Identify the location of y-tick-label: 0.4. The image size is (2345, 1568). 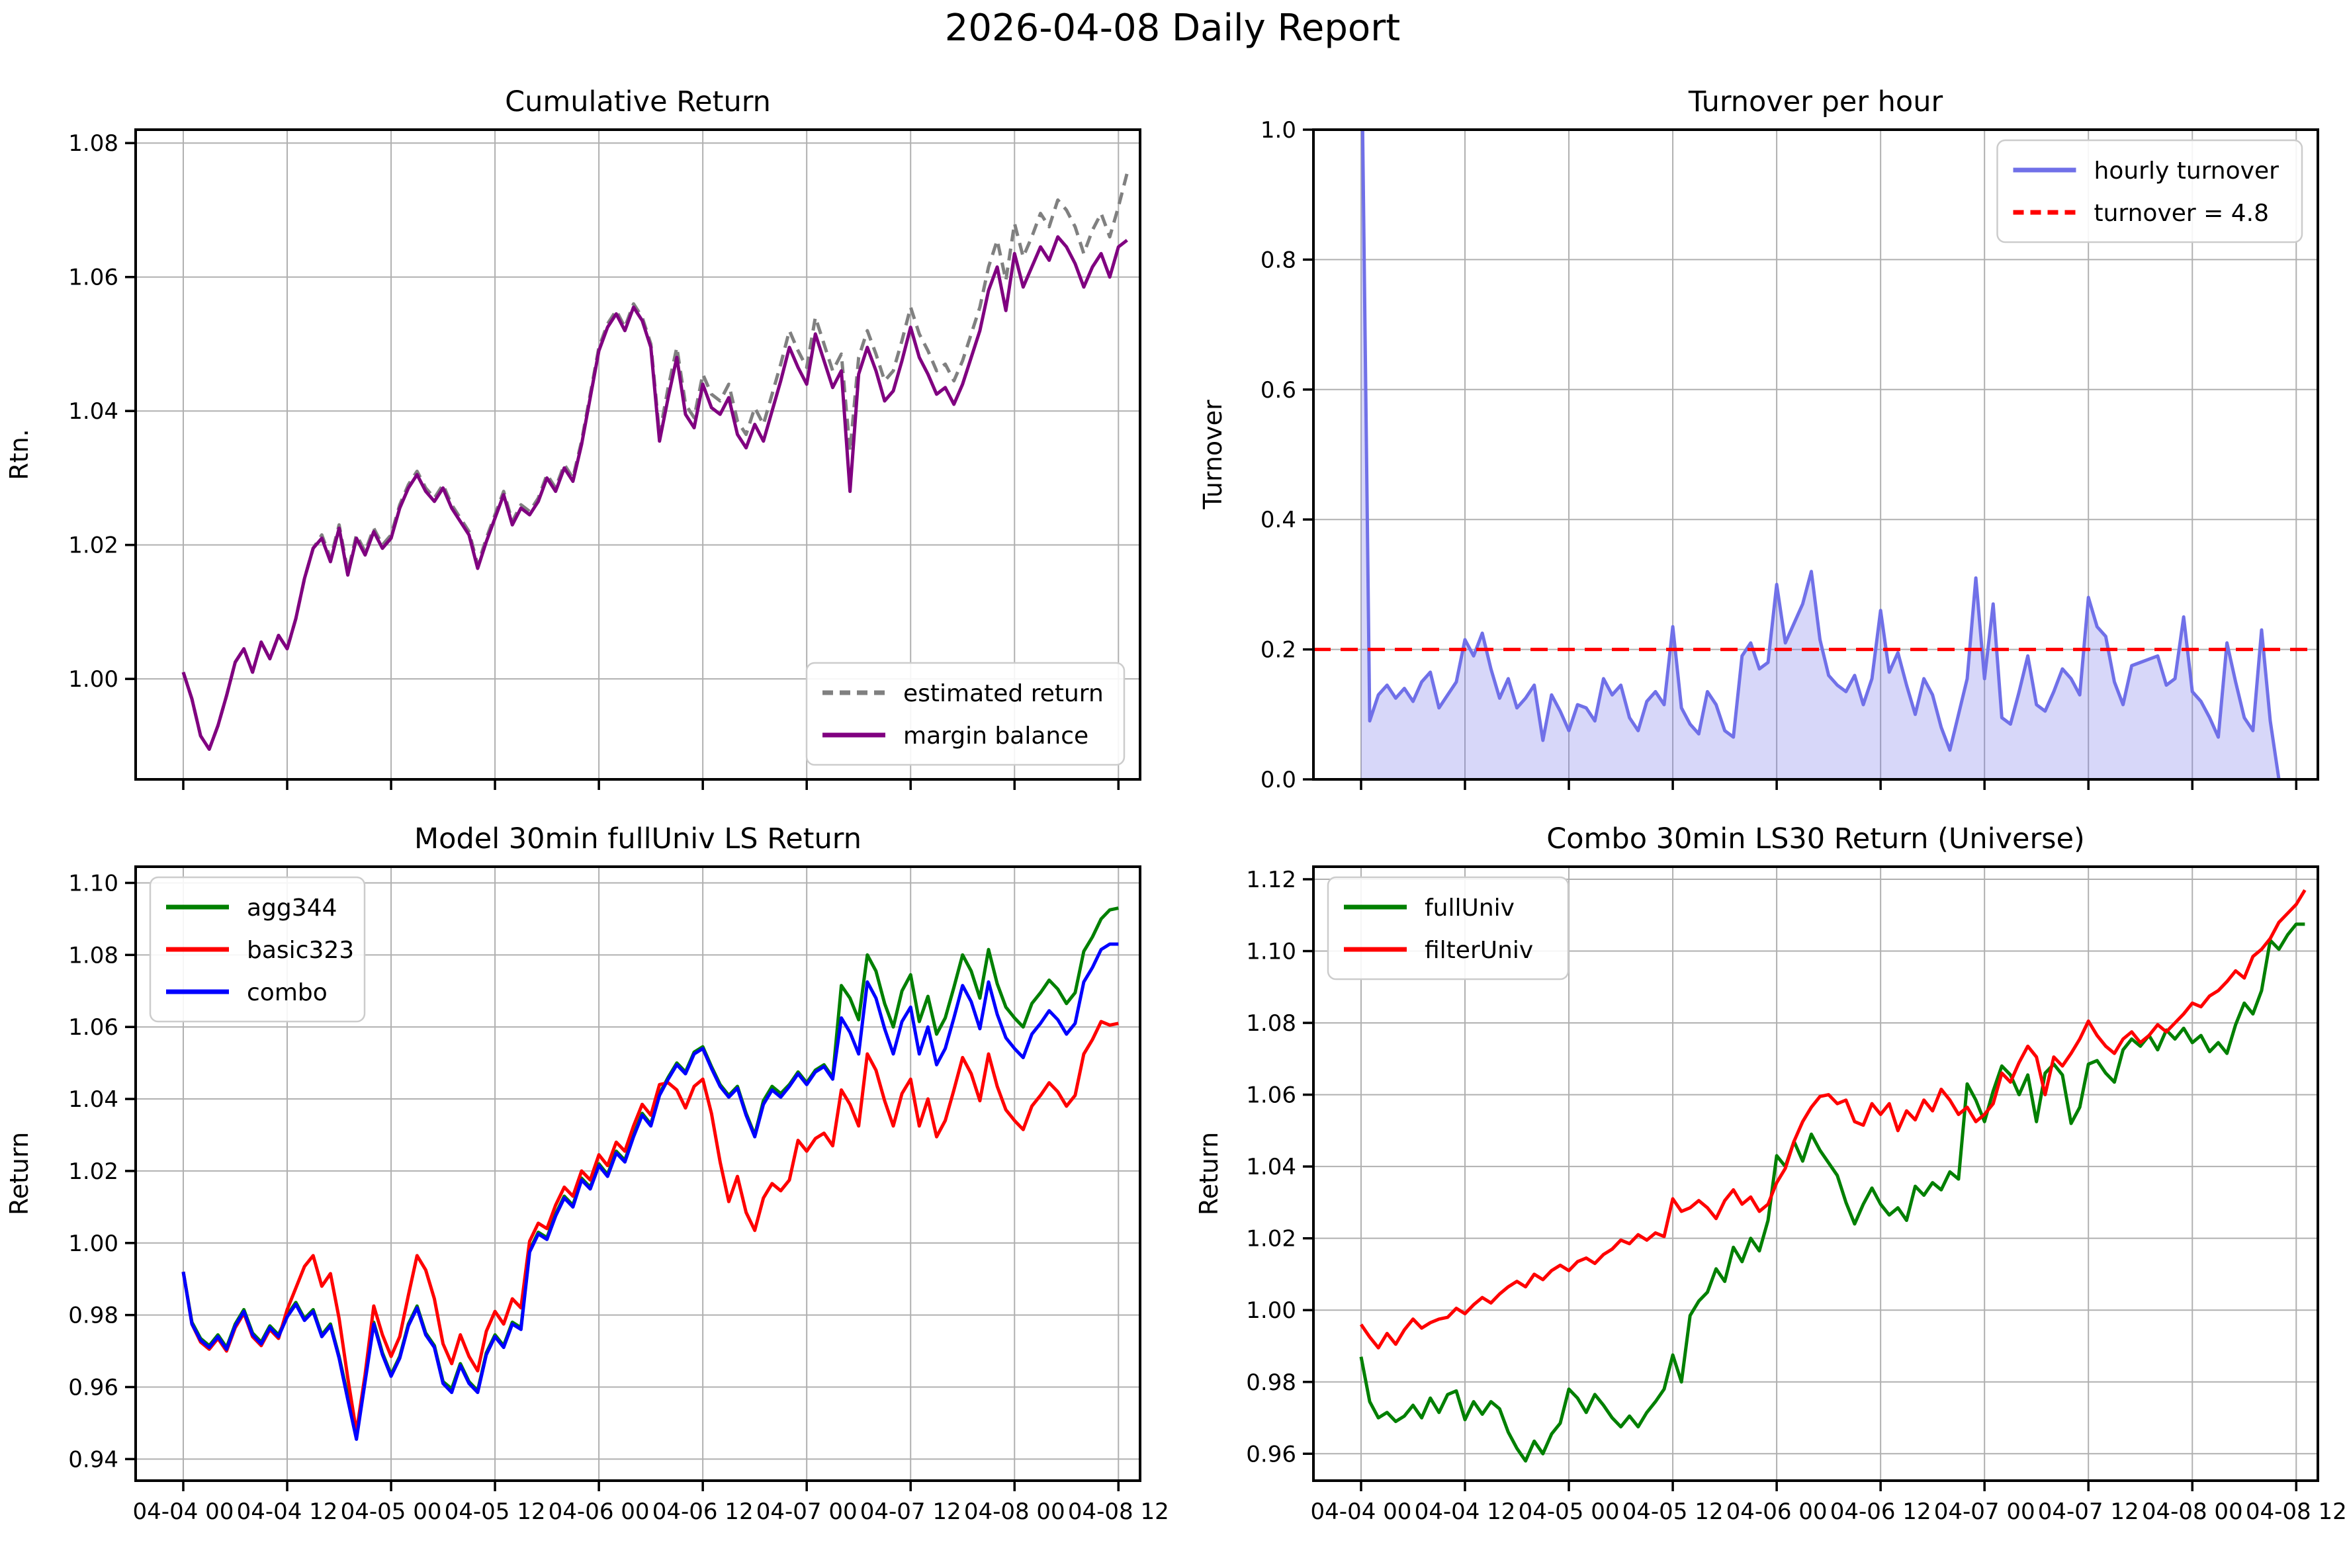
(1278, 520).